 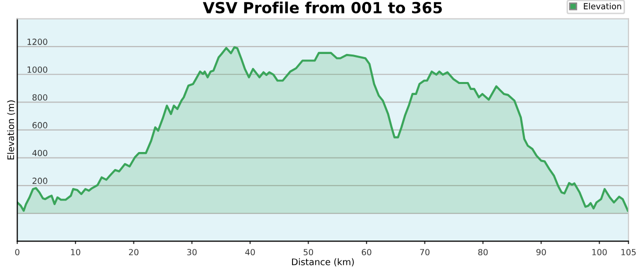 What do you see at coordinates (599, 252) in the screenshot?
I see `x-tick-label: 100` at bounding box center [599, 252].